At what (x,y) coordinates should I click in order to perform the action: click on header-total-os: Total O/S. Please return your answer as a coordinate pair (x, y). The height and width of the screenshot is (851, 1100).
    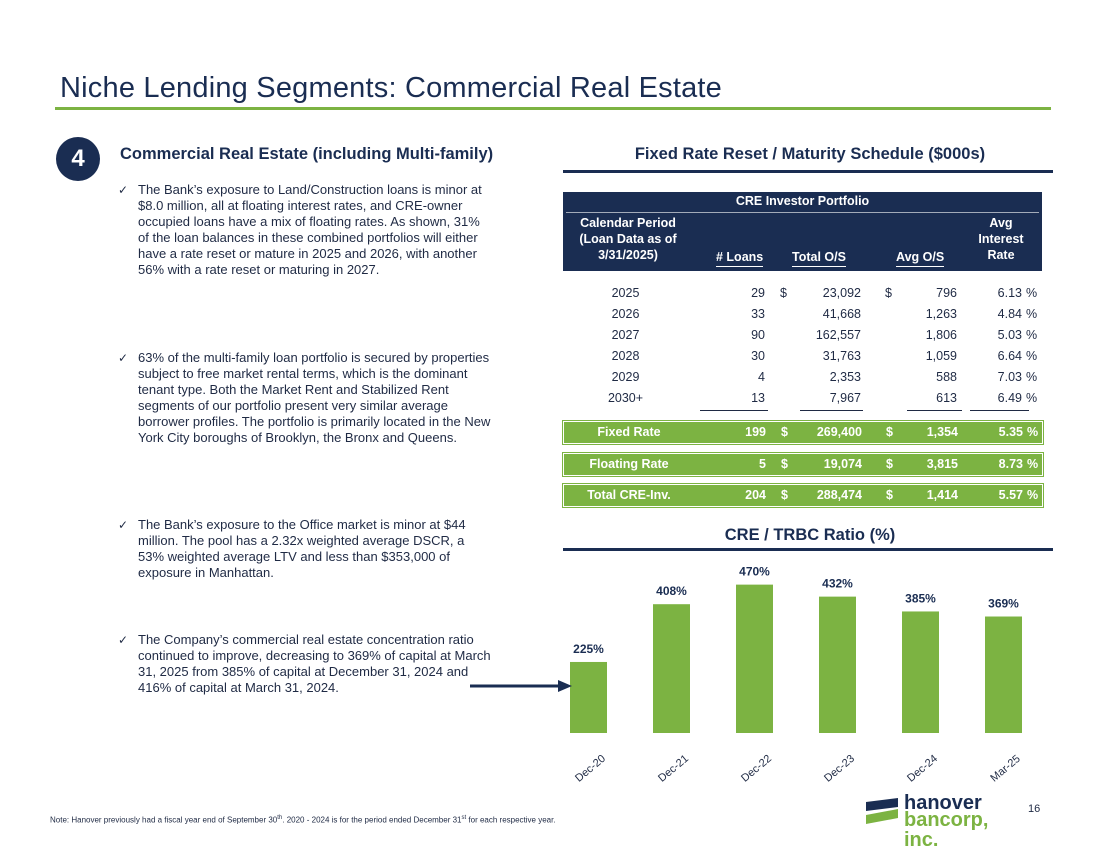
    Looking at the image, I should click on (819, 258).